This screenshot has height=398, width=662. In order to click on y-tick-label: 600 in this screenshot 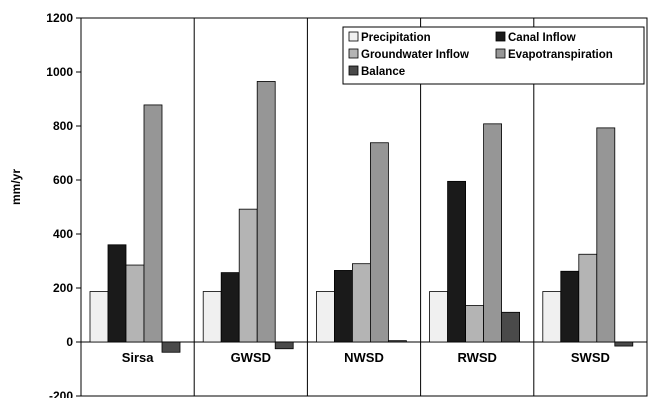, I will do `click(63, 180)`.